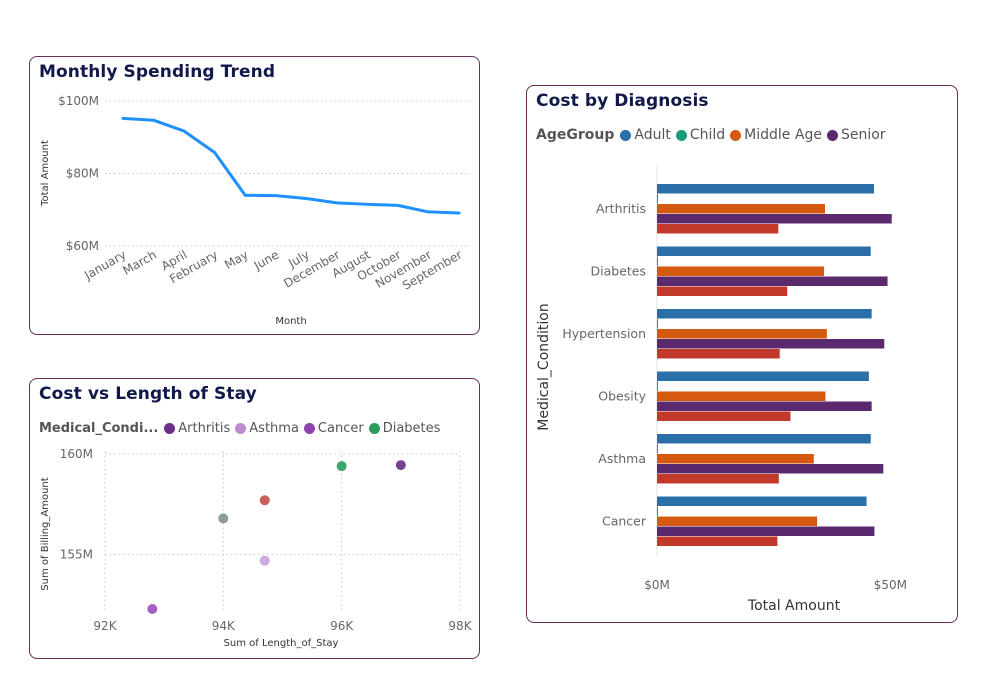 The image size is (990, 676). What do you see at coordinates (148, 394) in the screenshot?
I see `scatter-chart-title: Cost vs Length of Stay` at bounding box center [148, 394].